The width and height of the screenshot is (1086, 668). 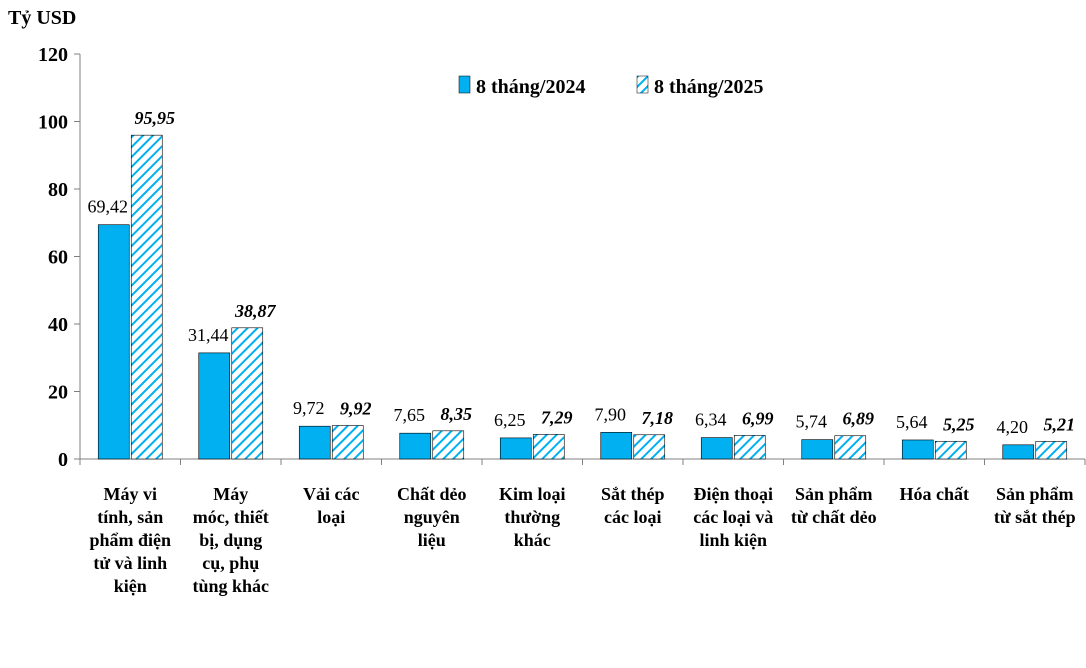 I want to click on category-label: tử và linh, so click(x=130, y=563).